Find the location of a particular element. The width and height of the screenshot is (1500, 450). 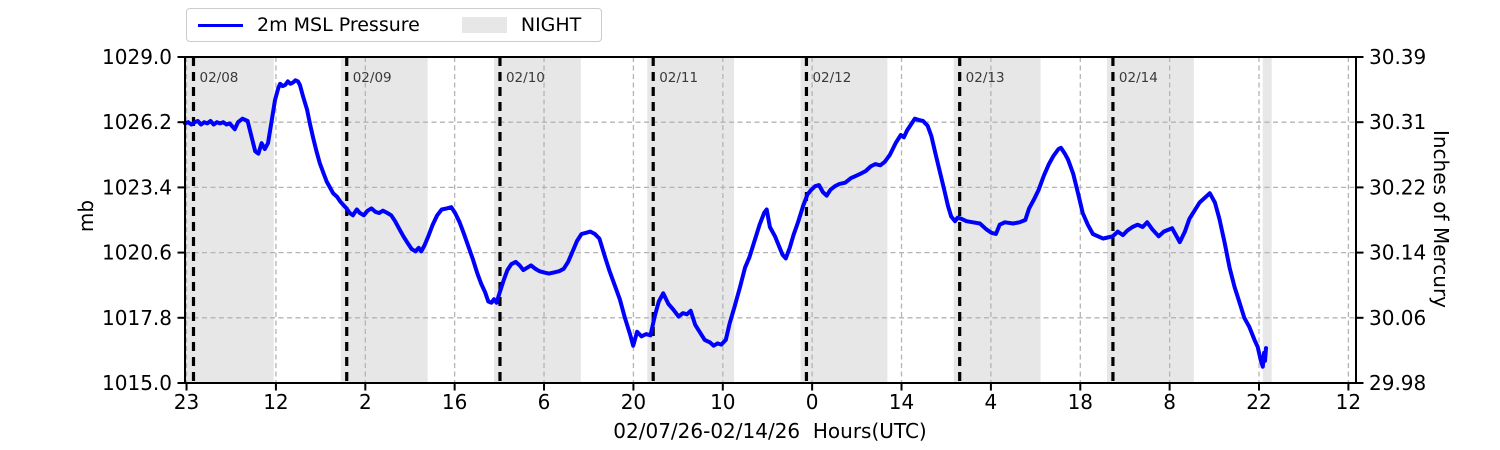

x-tick-label: 23 is located at coordinates (186, 402).